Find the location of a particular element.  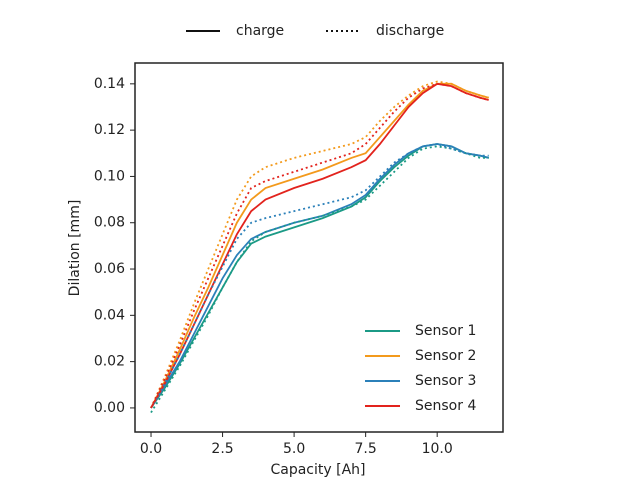

y-tick-label: 0.12 is located at coordinates (109, 130).